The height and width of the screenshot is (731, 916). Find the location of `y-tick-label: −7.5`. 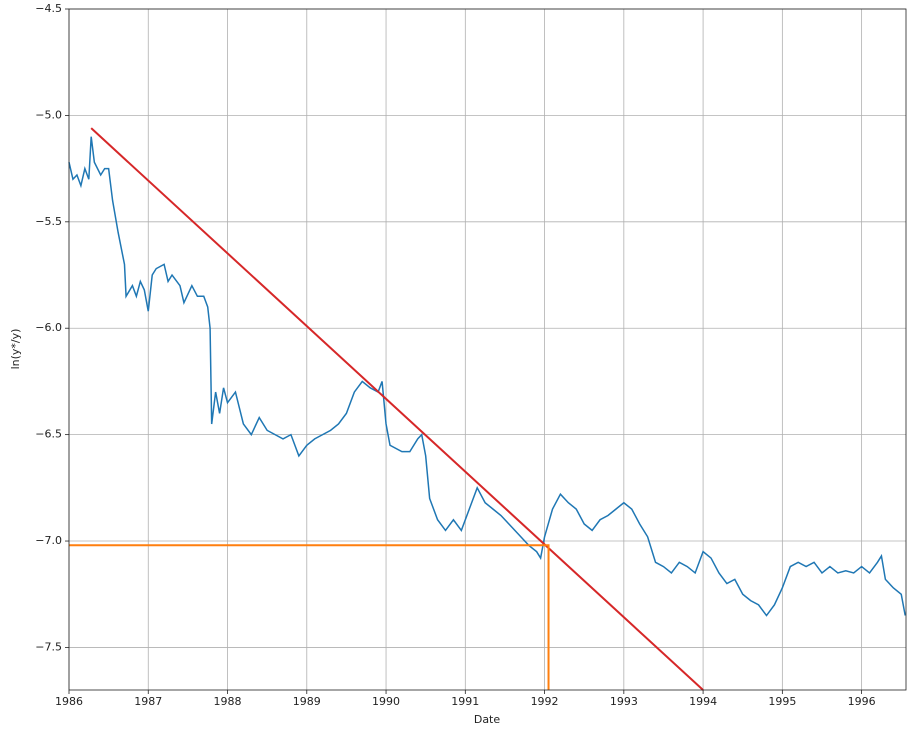

y-tick-label: −7.5 is located at coordinates (48, 646).